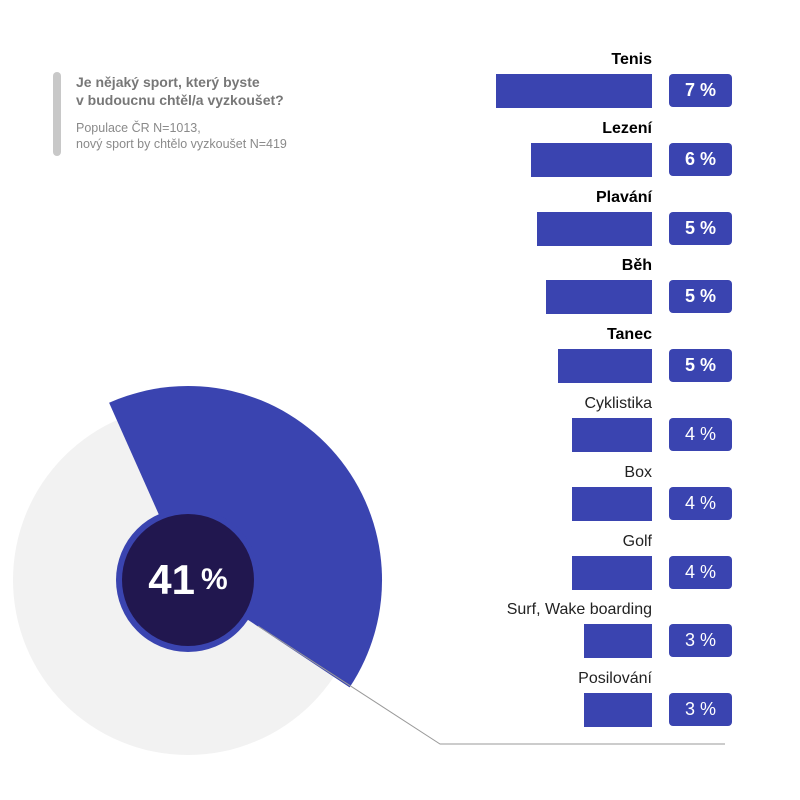 This screenshot has width=800, height=800. I want to click on question-subtitle-line-2: nový sport by chtělo vyzkoušet N=419, so click(181, 144).